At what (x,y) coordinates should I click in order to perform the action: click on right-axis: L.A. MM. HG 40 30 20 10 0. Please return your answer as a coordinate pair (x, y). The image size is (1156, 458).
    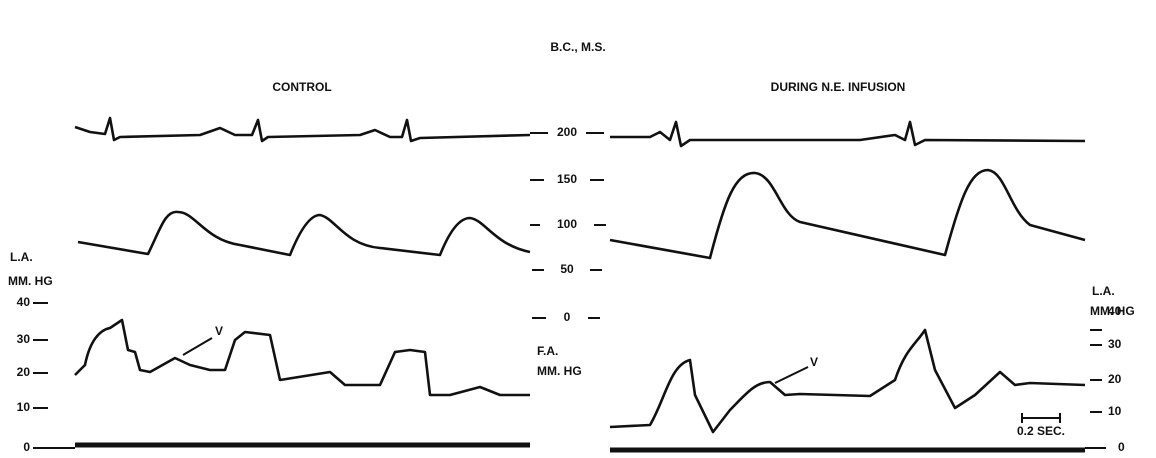
    Looking at the image, I should click on (1110, 369).